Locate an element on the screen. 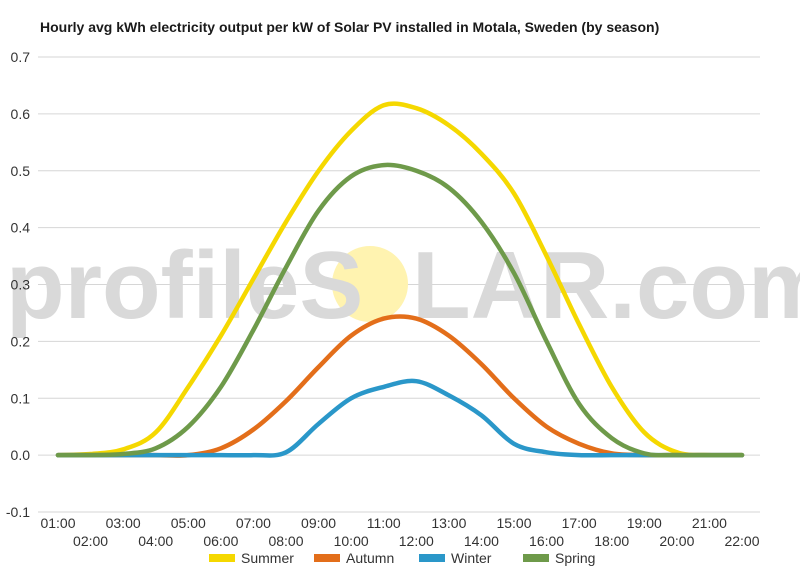 The image size is (800, 570). legend-label: Winter is located at coordinates (471, 558).